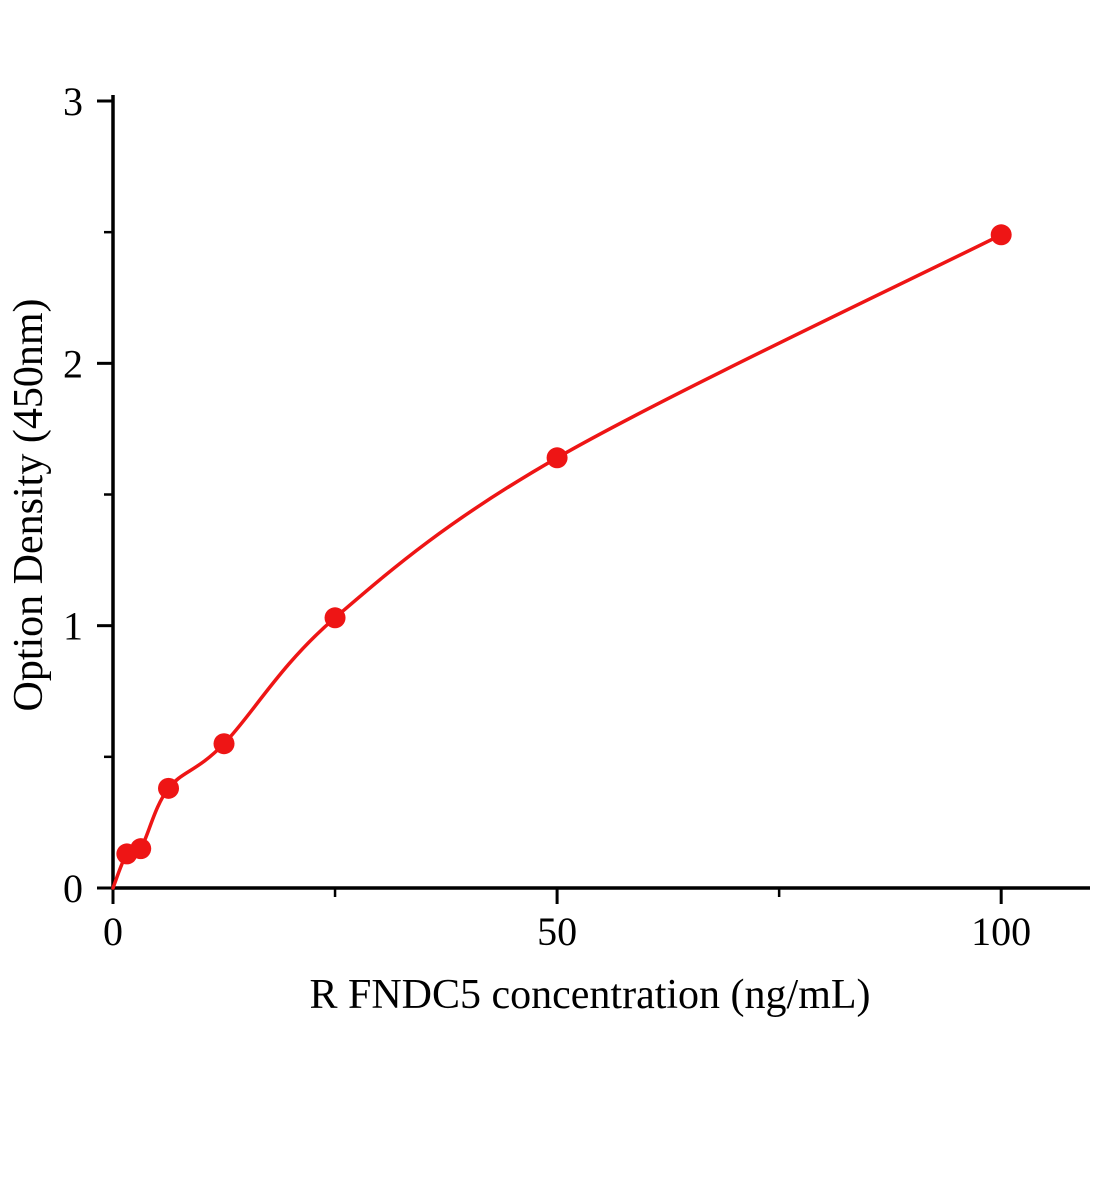 The height and width of the screenshot is (1200, 1104). Describe the element at coordinates (113, 931) in the screenshot. I see `x-axis-tick-label: 0` at that location.